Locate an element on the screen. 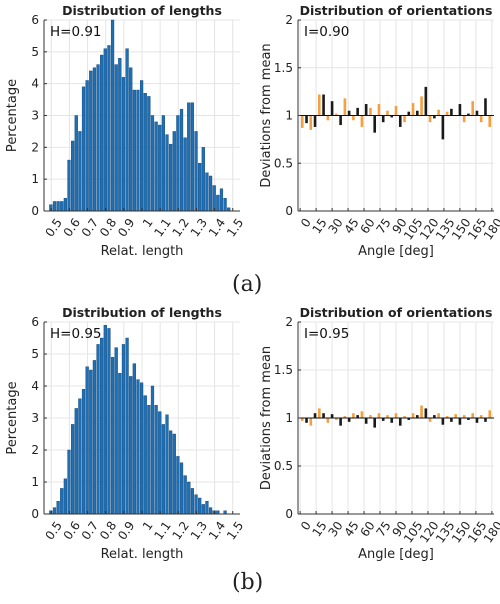  x-tick-label: 0.9 is located at coordinates (126, 228).